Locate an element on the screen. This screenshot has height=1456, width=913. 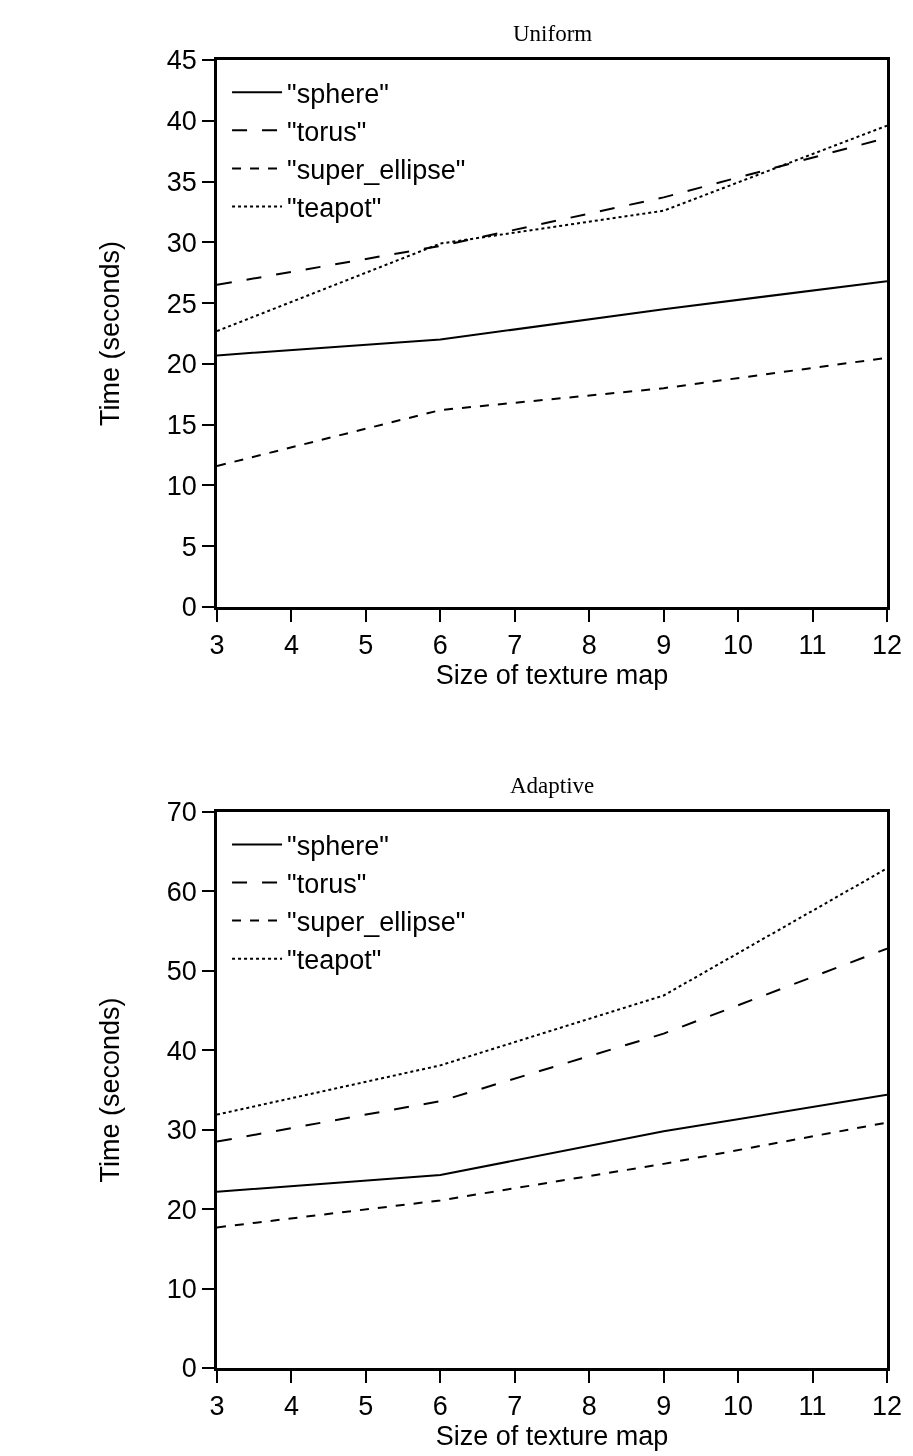
y-tick-label: 5 is located at coordinates (189, 546).